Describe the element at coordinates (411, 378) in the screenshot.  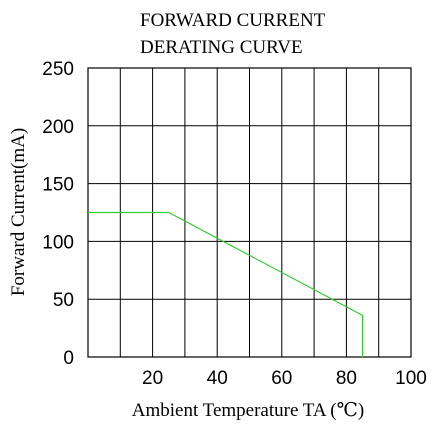
I see `x-tick-label: 100` at that location.